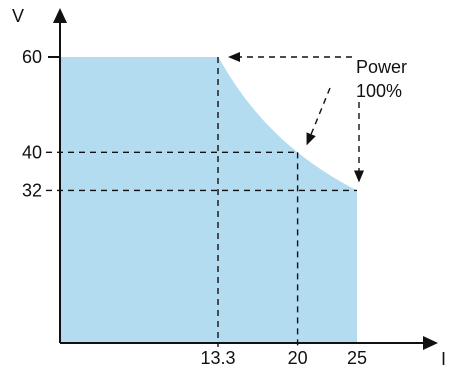  Describe the element at coordinates (32, 152) in the screenshot. I see `y-tick-label: 40` at that location.